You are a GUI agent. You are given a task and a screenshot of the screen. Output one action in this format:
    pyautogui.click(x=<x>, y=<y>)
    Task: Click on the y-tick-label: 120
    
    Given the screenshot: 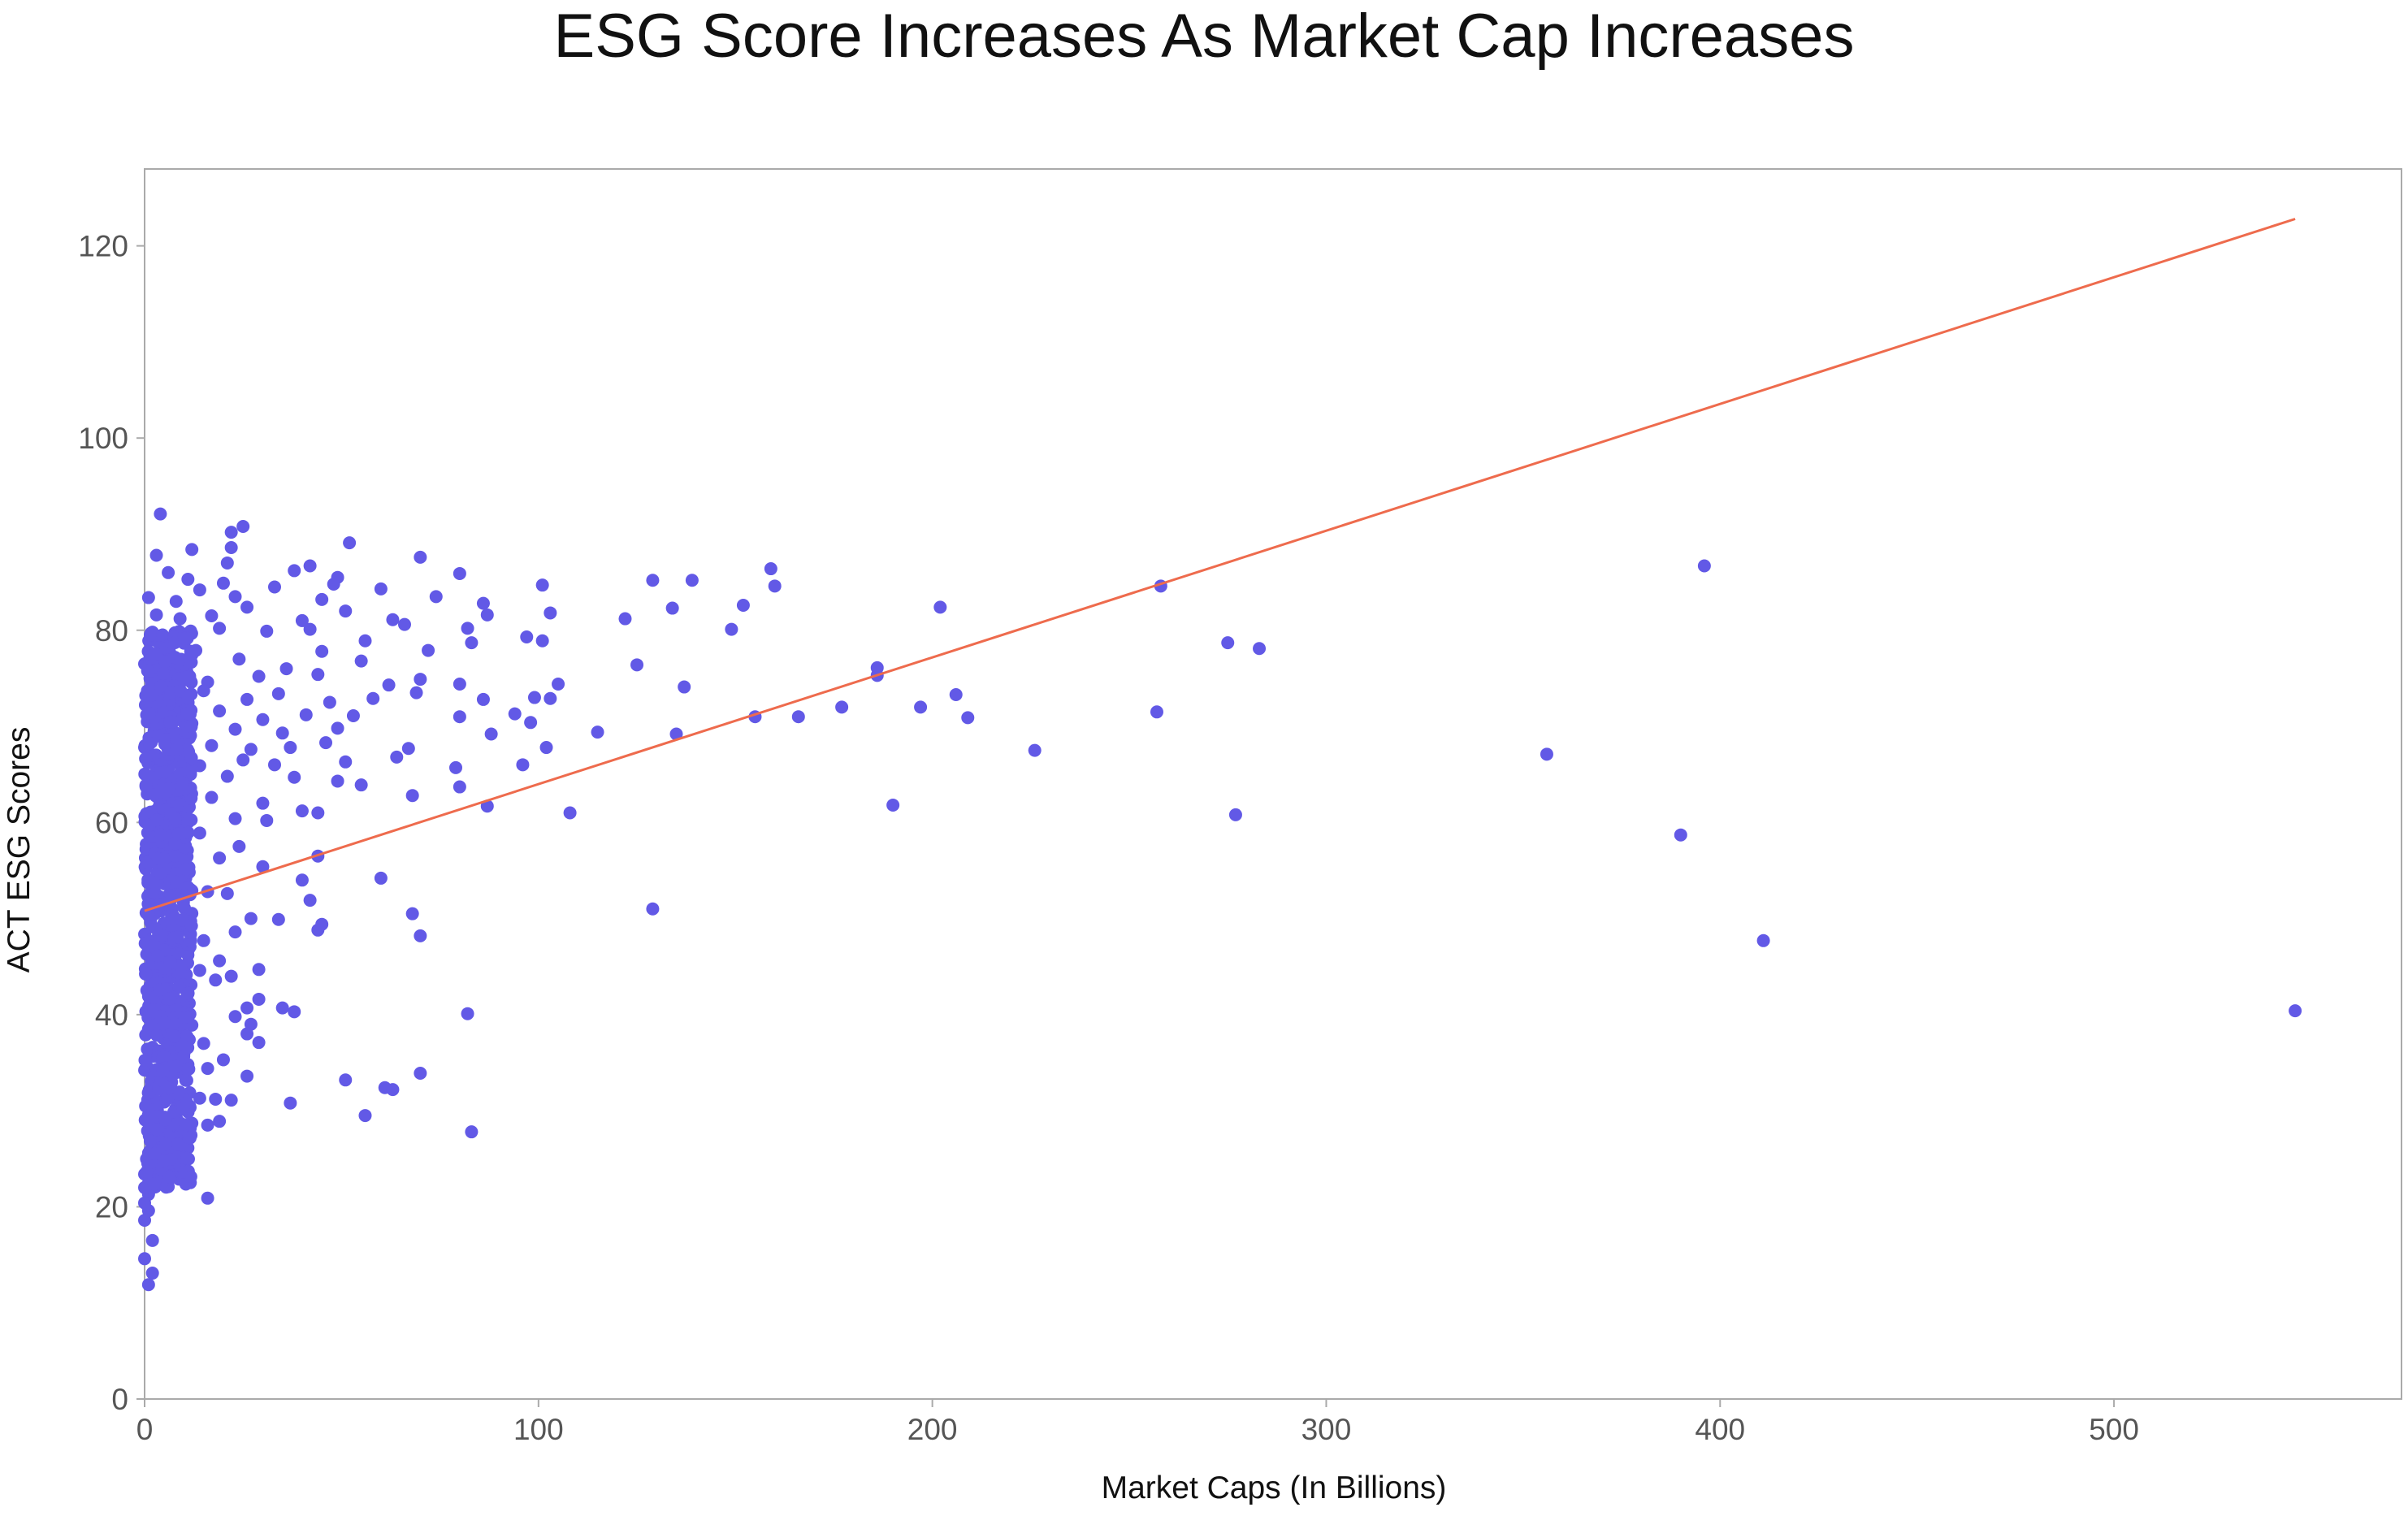 What is the action you would take?
    pyautogui.click(x=103, y=246)
    